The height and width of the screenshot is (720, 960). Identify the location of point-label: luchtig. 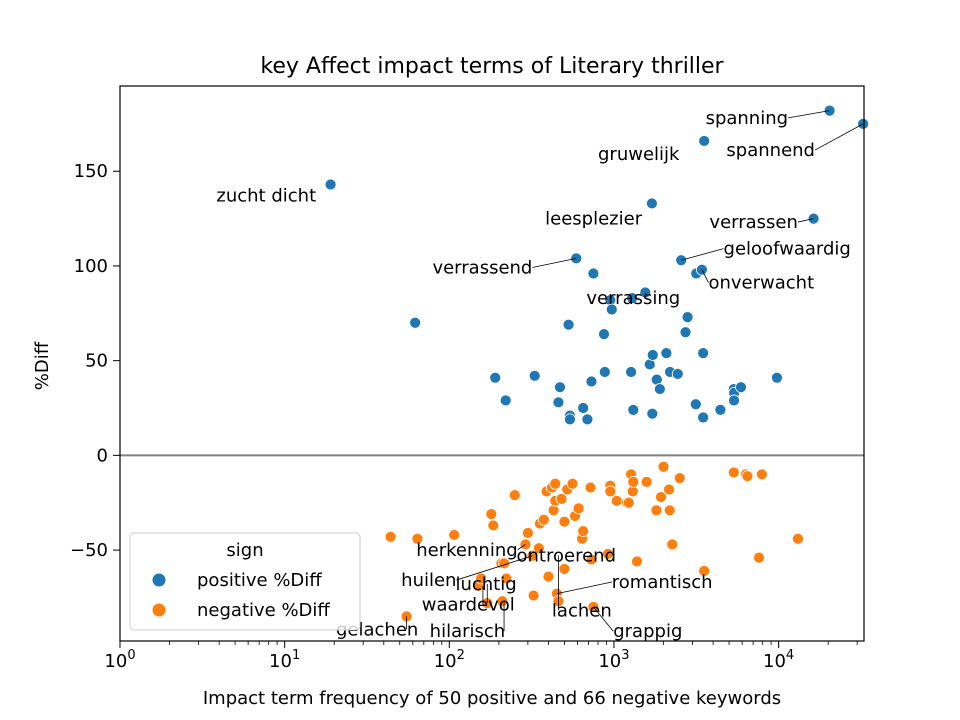
(485, 584).